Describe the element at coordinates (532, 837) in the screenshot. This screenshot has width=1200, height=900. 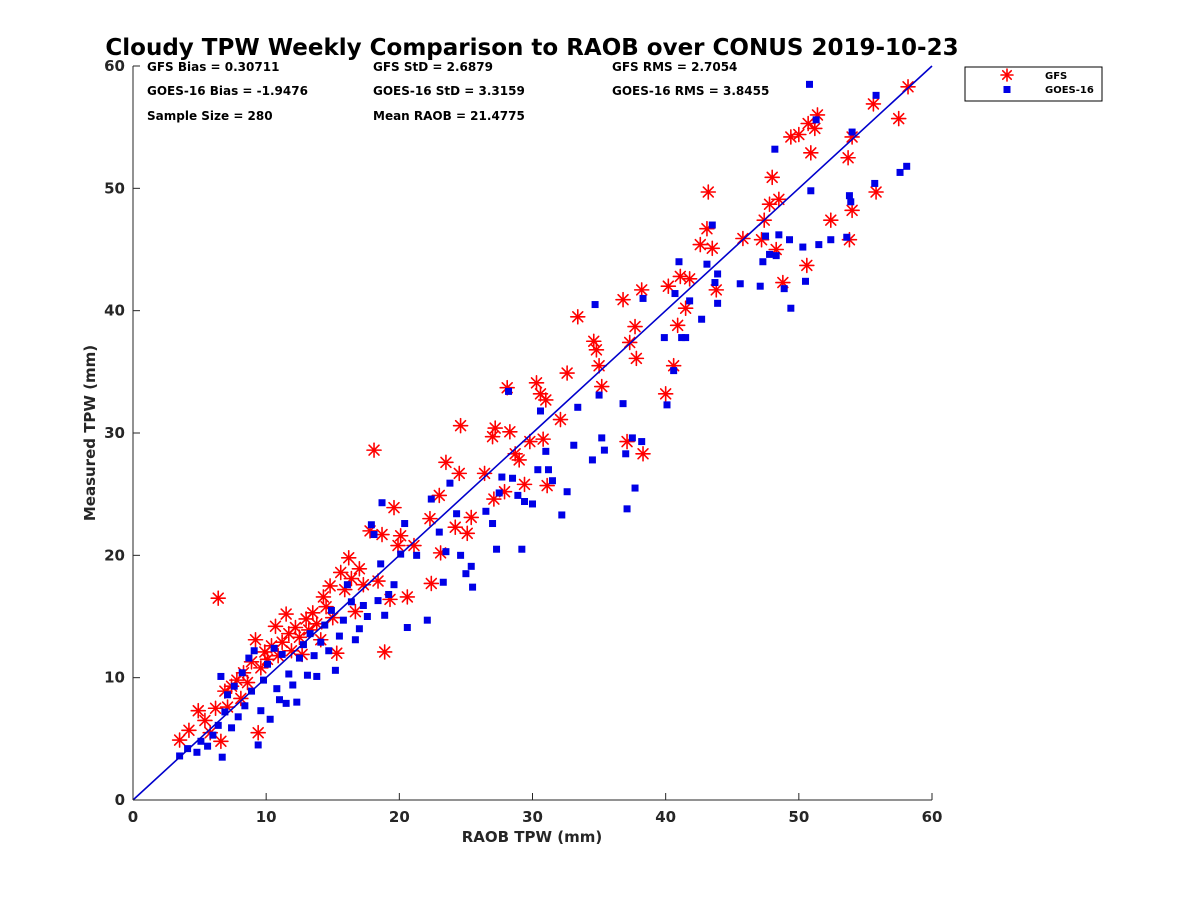
I see `x-axis-title: RAOB TPW (mm)` at that location.